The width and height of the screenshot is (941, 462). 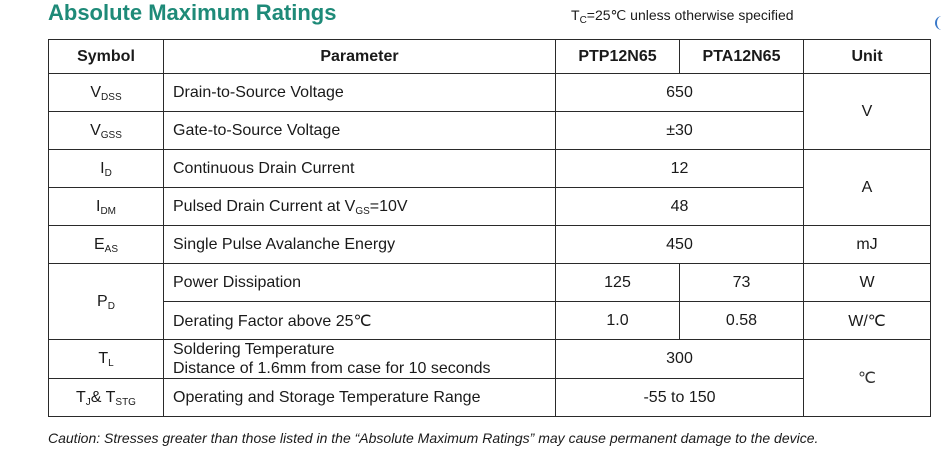 I want to click on param-text-end: =10V, so click(x=388, y=206).